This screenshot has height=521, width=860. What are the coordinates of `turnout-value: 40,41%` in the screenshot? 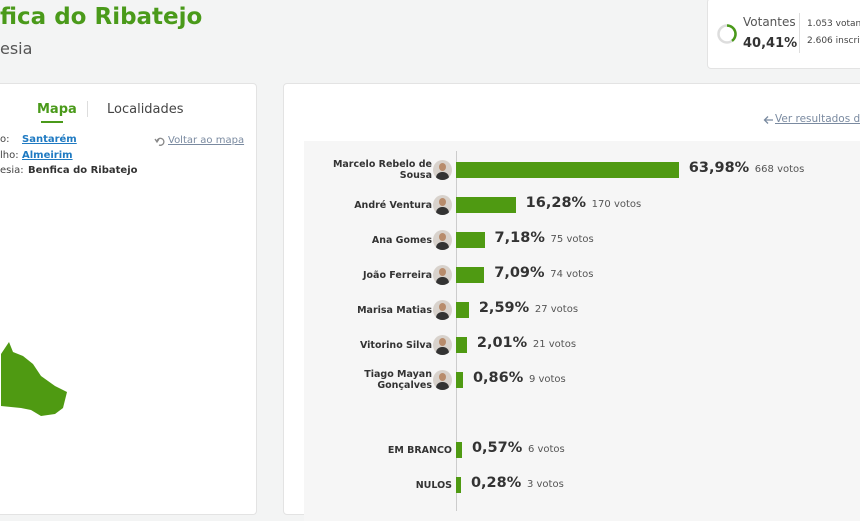 It's located at (770, 43).